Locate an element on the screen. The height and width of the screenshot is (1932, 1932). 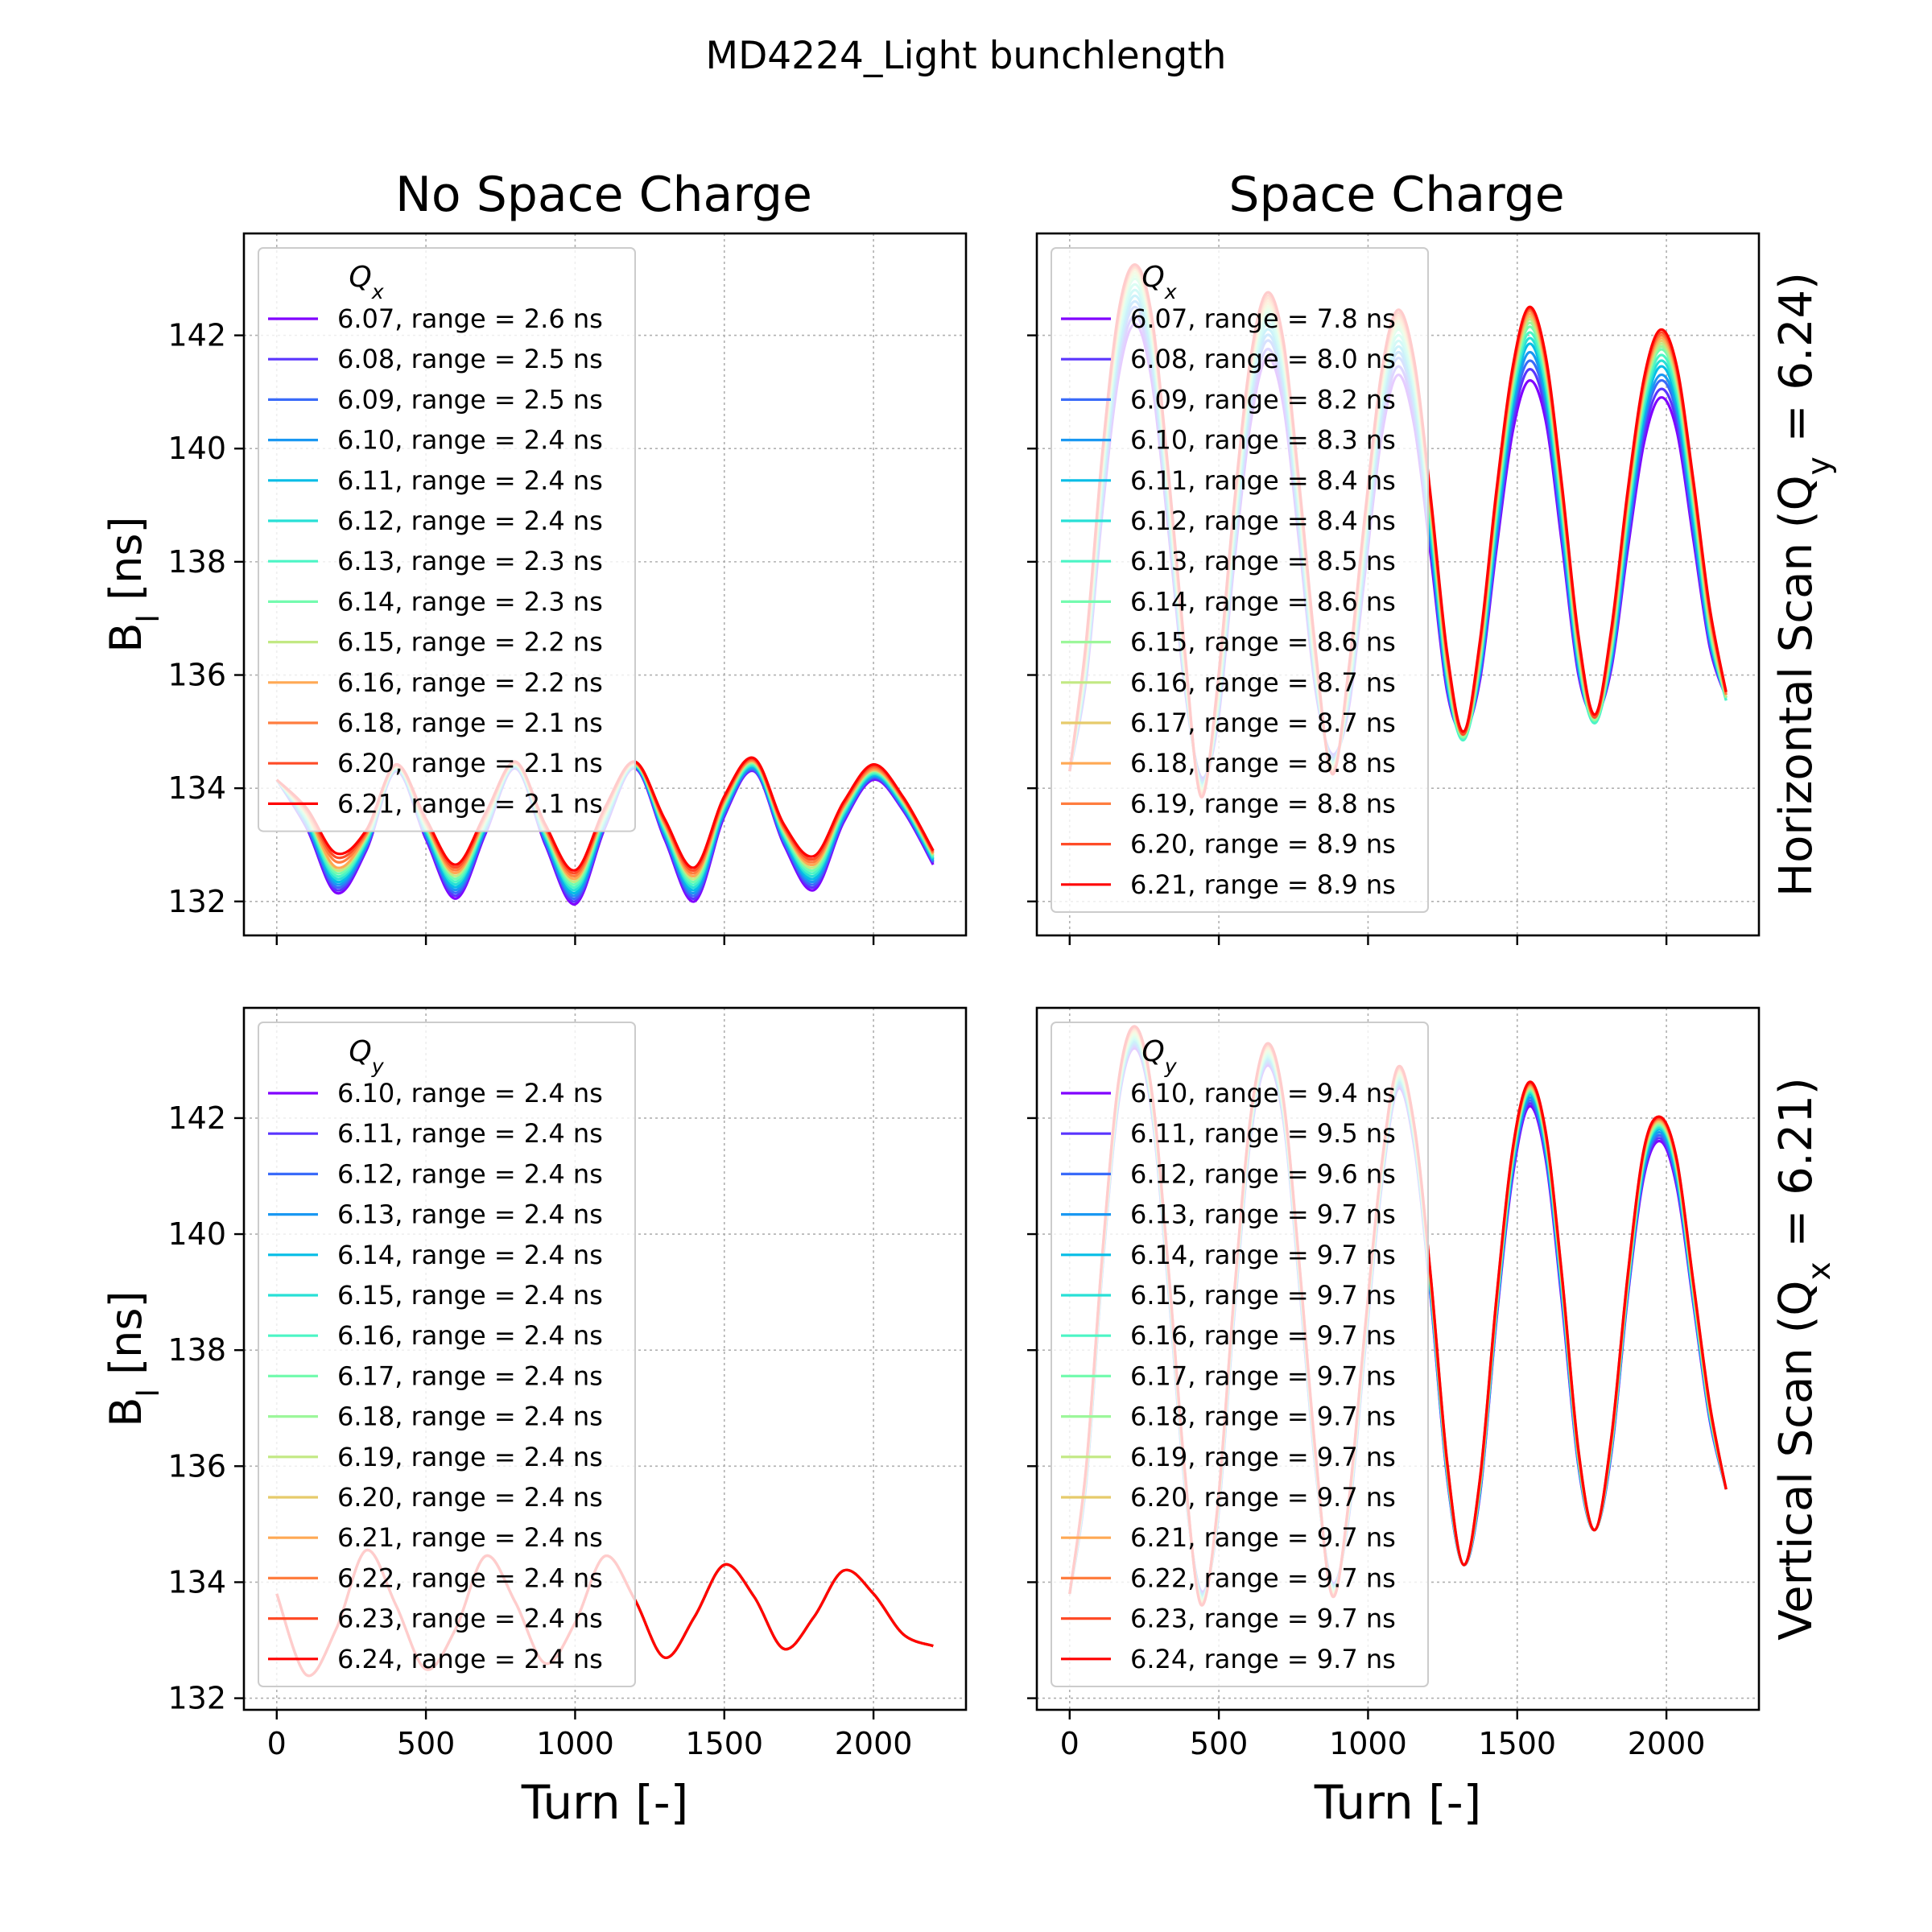
legend-entry: 6.13, range = 9.7 ns is located at coordinates (1263, 1214).